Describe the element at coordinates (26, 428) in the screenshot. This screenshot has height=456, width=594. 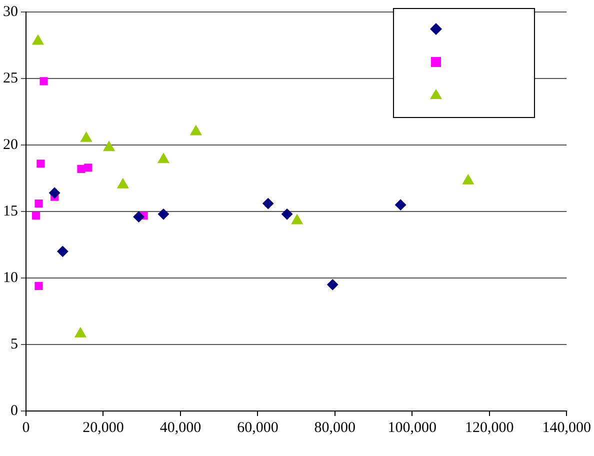
I see `x-tick-label: 0` at that location.